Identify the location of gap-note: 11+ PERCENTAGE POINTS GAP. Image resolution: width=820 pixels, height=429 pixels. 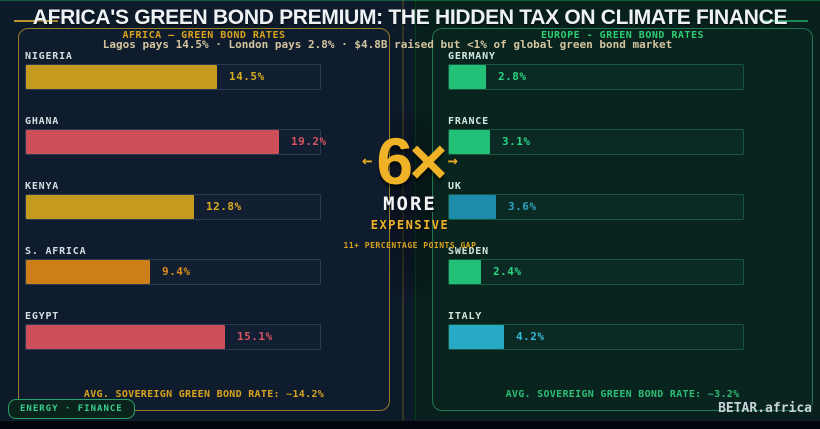
(410, 245).